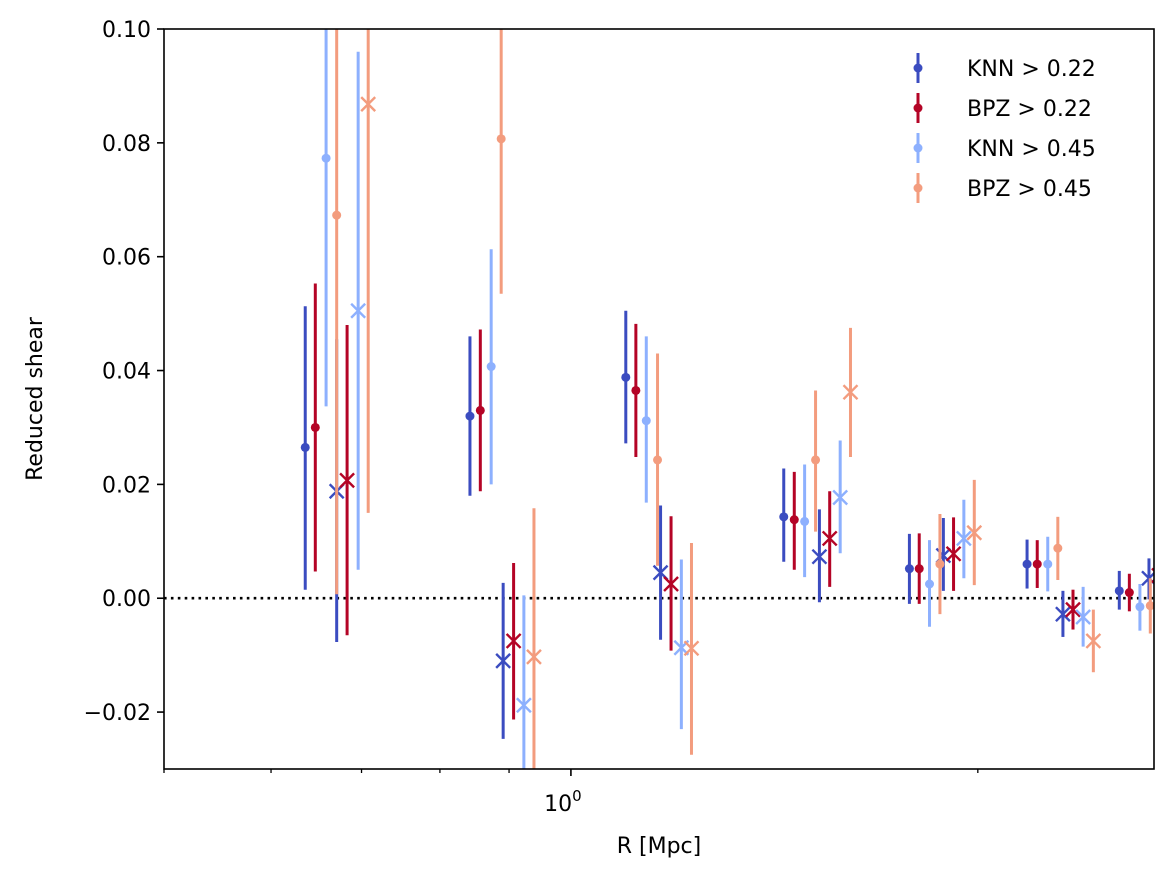  I want to click on legend-item: KNN > 0.45, so click(1004, 148).